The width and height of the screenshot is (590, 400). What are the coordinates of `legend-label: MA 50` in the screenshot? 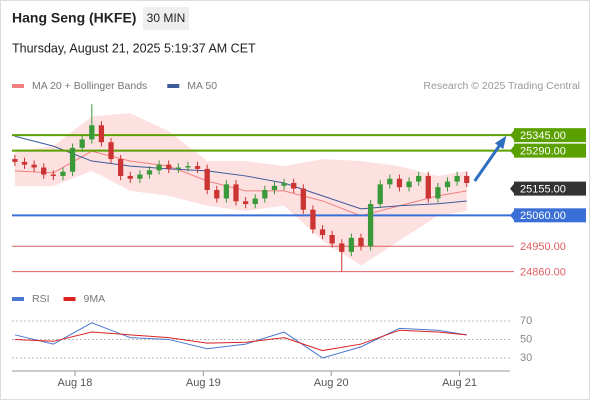 It's located at (202, 86).